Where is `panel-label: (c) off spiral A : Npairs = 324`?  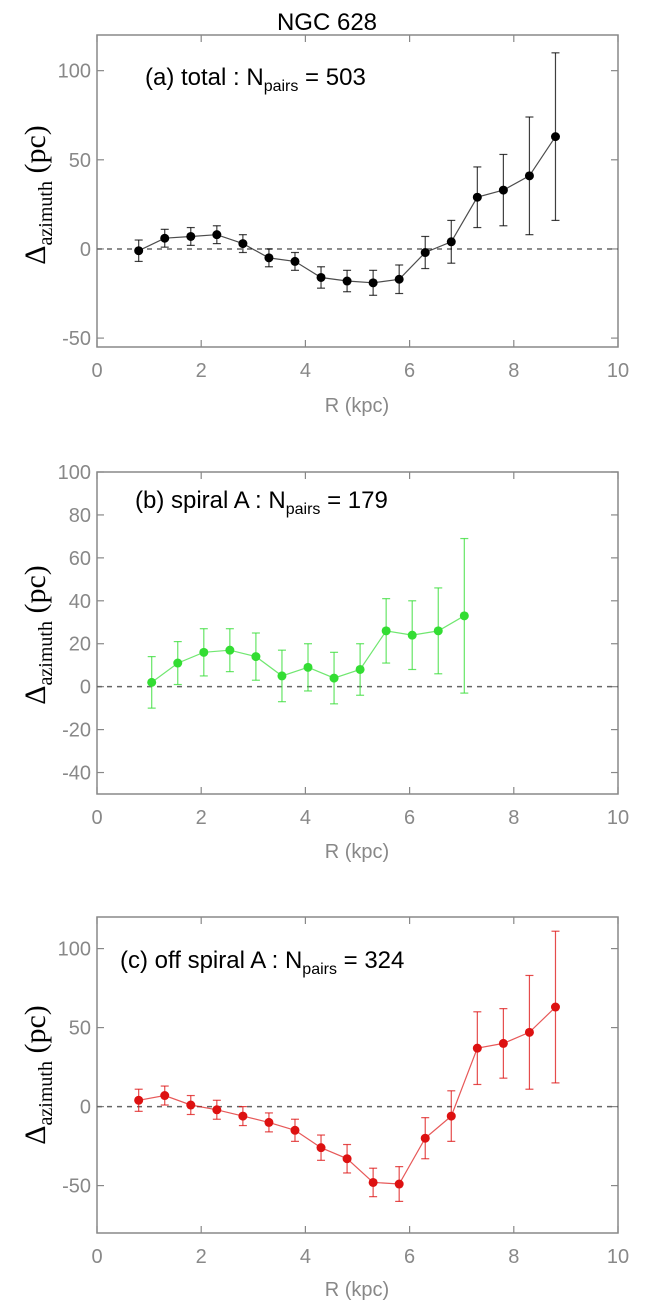 panel-label: (c) off spiral A : Npairs = 324 is located at coordinates (262, 962).